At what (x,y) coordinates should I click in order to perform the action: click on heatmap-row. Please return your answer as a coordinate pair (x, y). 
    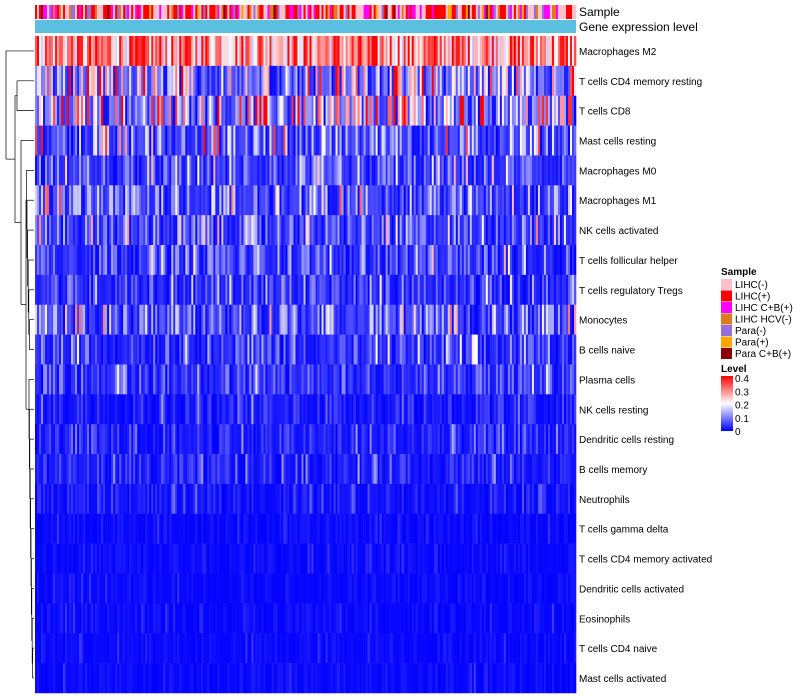
    Looking at the image, I should click on (306, 170).